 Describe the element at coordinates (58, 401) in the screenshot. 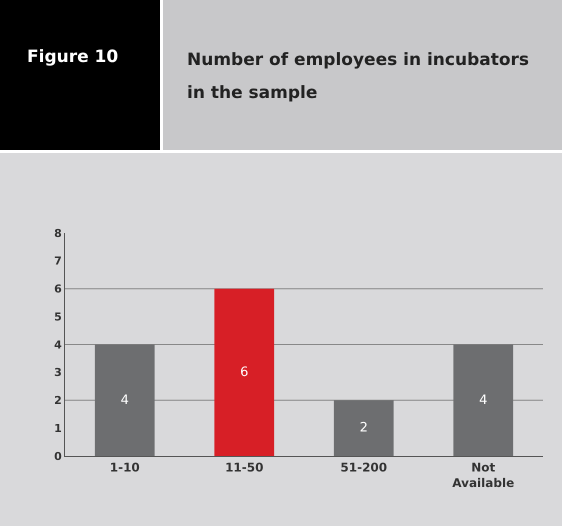

I see `y-tick-label: 2` at that location.